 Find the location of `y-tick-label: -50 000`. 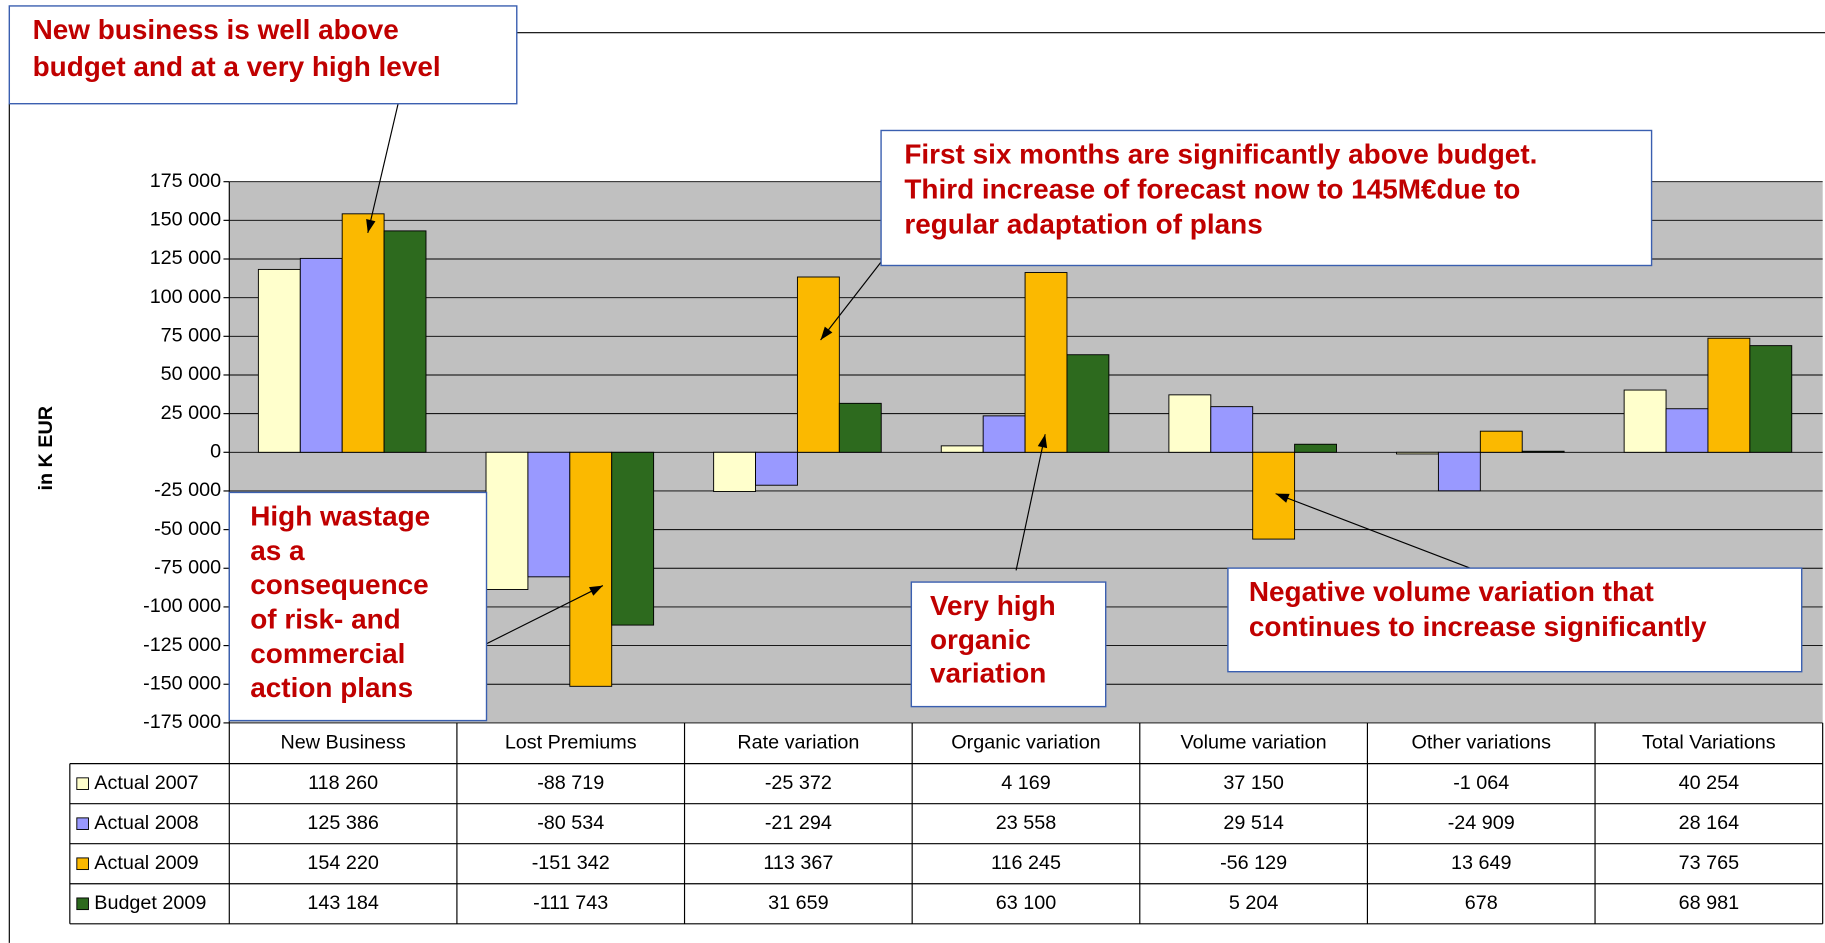

y-tick-label: -50 000 is located at coordinates (187, 529).